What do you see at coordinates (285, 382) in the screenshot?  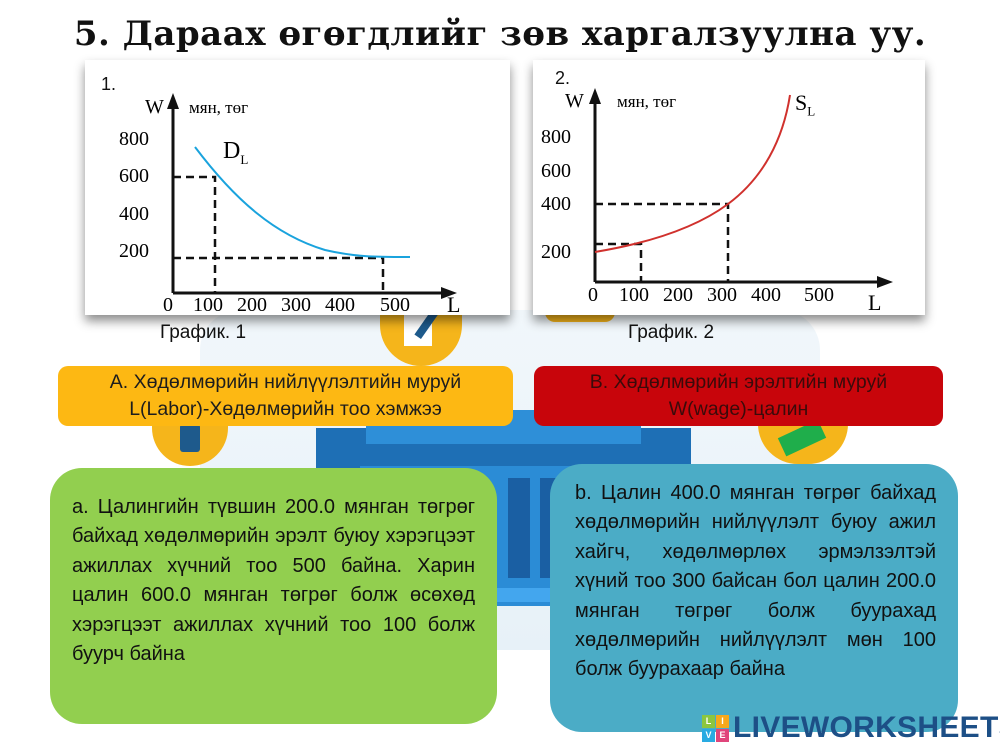 I see `label-a-line1: А. Хөдөлмөрийн нийлүүлэлтийн муруй` at bounding box center [285, 382].